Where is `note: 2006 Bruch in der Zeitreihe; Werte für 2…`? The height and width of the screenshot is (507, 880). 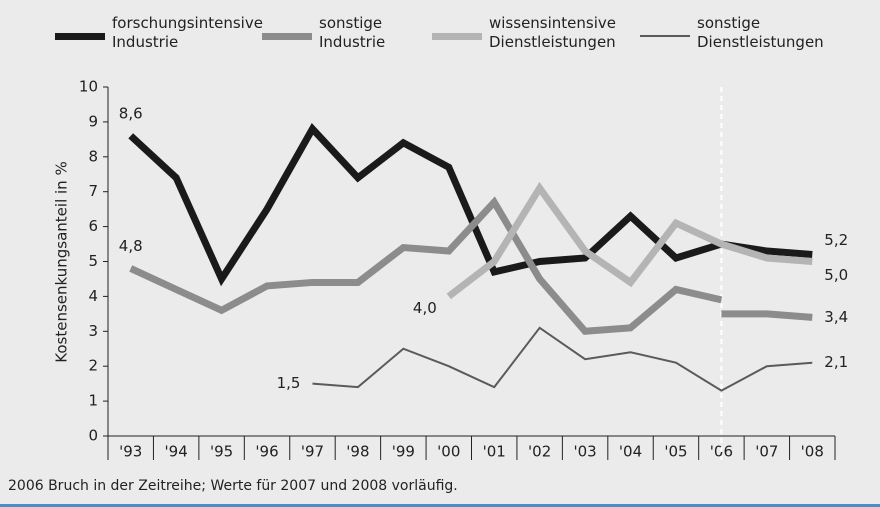
note: 2006 Bruch in der Zeitreihe; Werte für 2… is located at coordinates (233, 486).